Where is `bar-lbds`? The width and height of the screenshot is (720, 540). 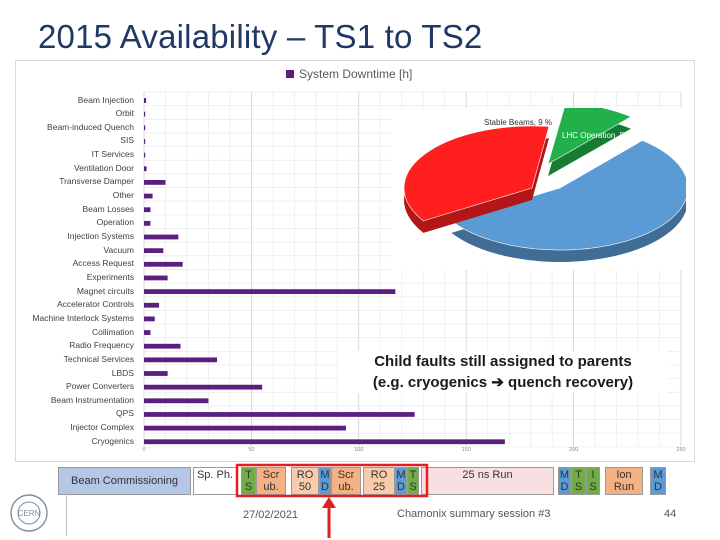
bar-lbds is located at coordinates (156, 373).